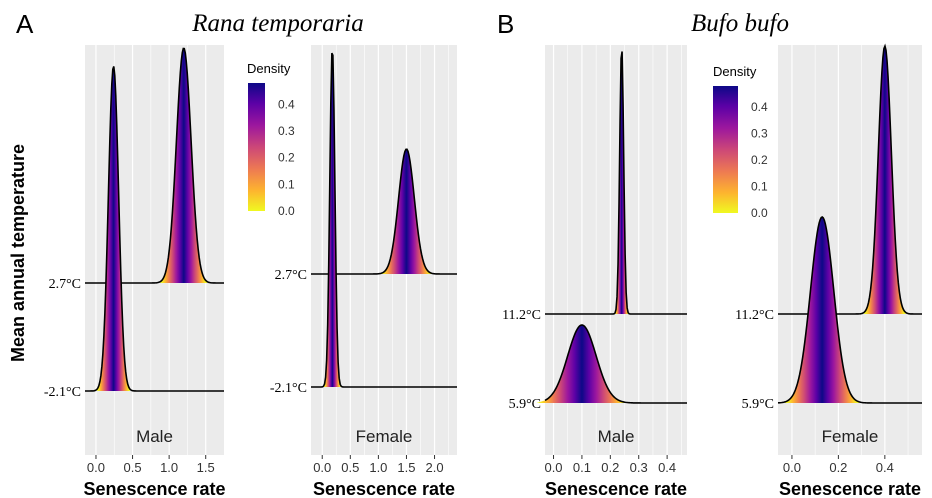 The width and height of the screenshot is (932, 498). What do you see at coordinates (639, 467) in the screenshot?
I see `x-tick-label: 0.3` at bounding box center [639, 467].